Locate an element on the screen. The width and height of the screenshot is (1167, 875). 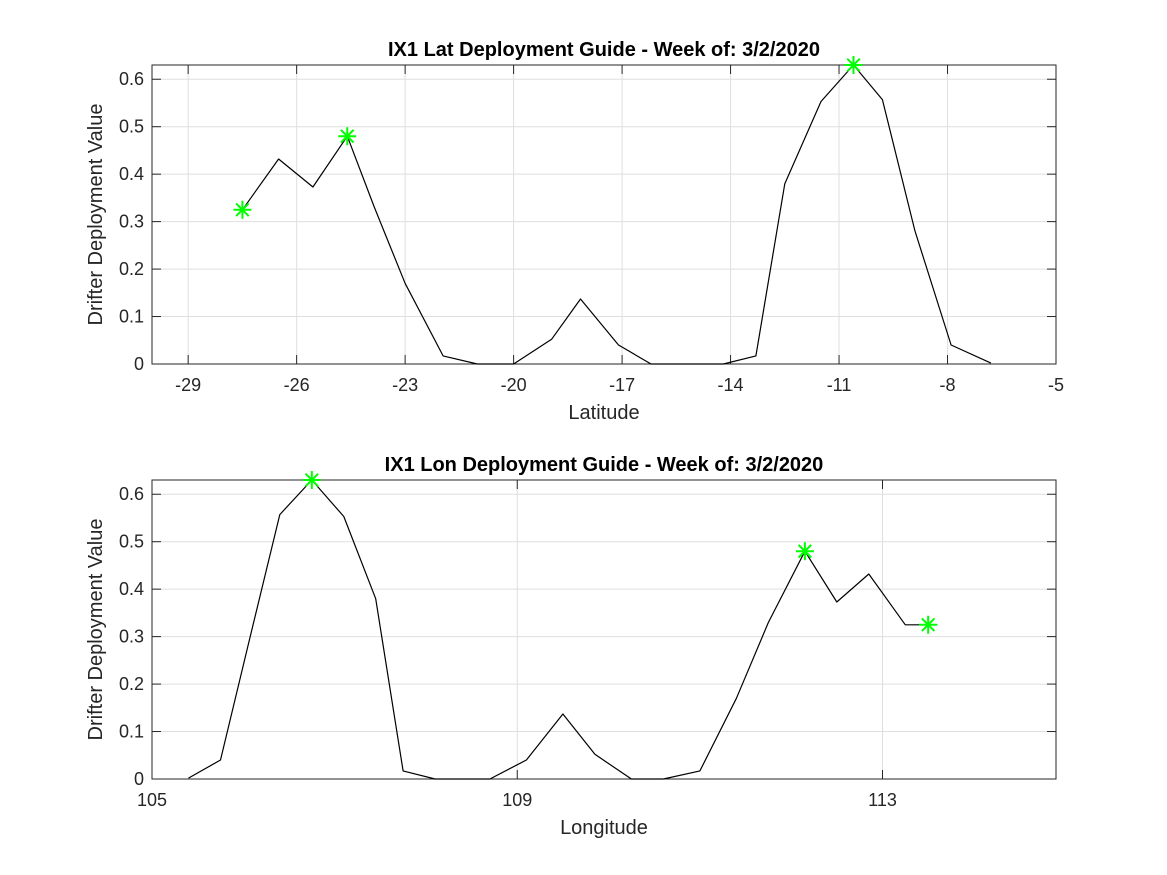
lon-x-tick-label: 113 is located at coordinates (882, 800).